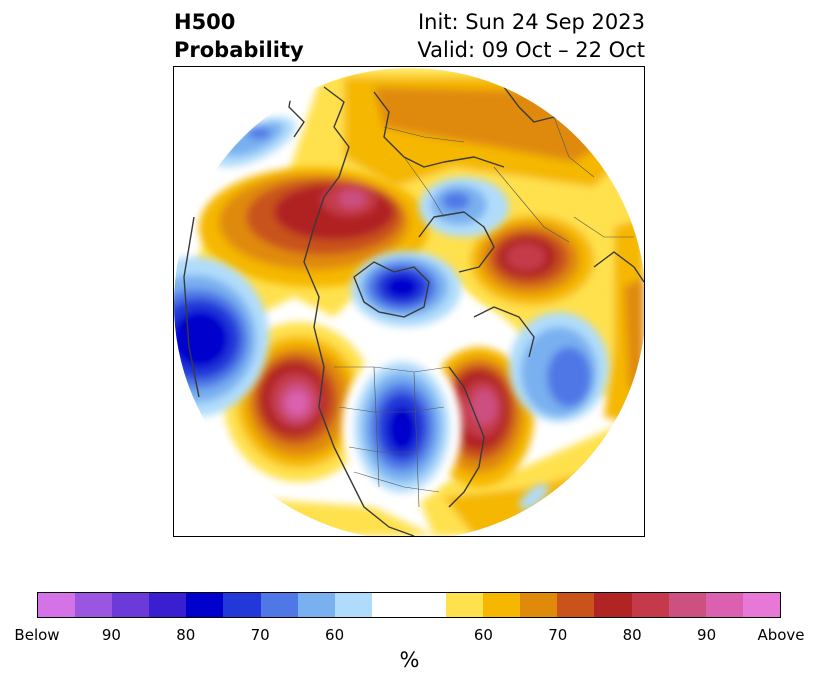  Describe the element at coordinates (37, 635) in the screenshot. I see `colorbar-tick-label: Below` at that location.